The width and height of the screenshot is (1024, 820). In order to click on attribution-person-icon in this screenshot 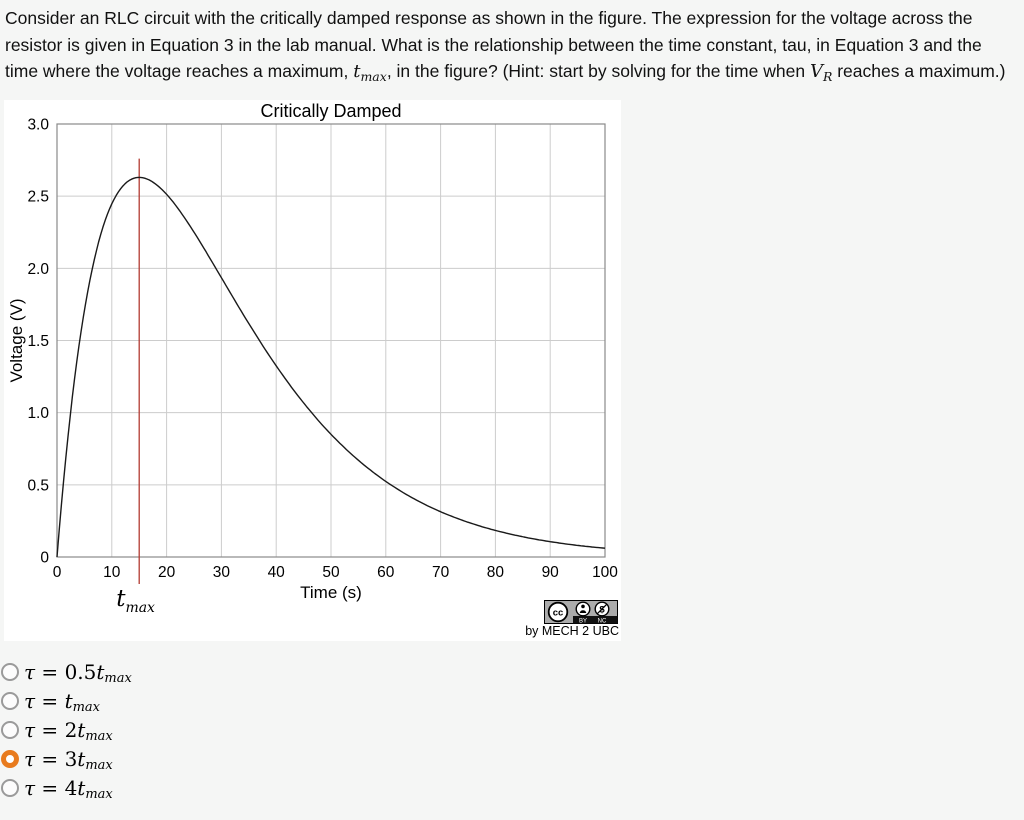, I will do `click(583, 608)`.